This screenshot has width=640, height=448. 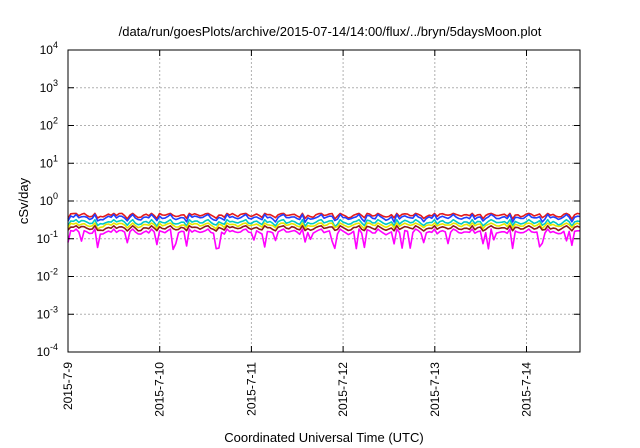 What do you see at coordinates (49, 199) in the screenshot?
I see `y-tick-label: 10⁰` at bounding box center [49, 199].